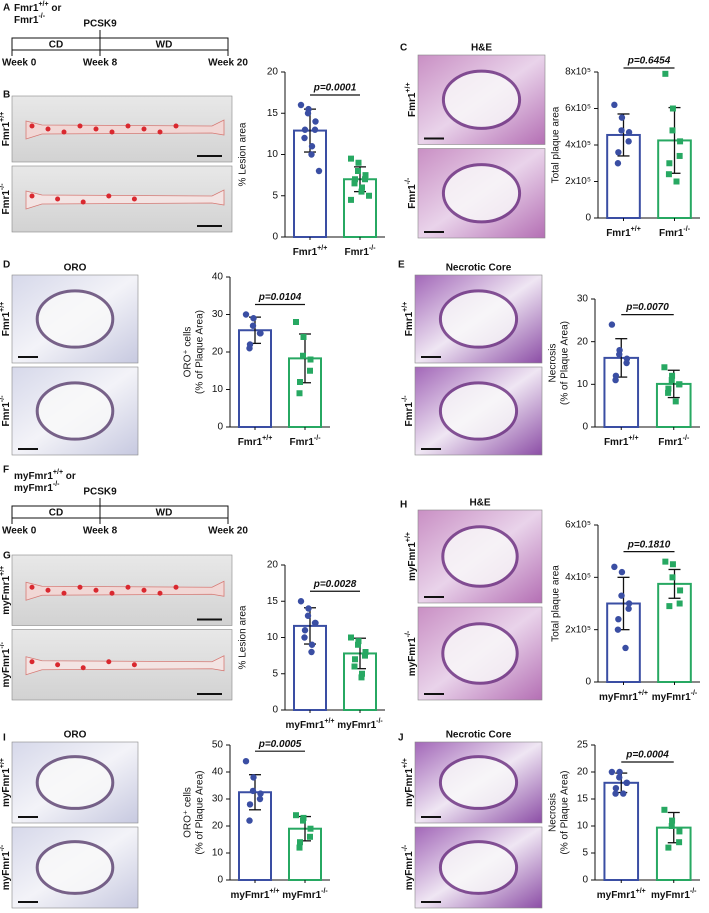 This screenshot has width=709, height=913. What do you see at coordinates (275, 673) in the screenshot?
I see `y-tick-label: 5` at bounding box center [275, 673].